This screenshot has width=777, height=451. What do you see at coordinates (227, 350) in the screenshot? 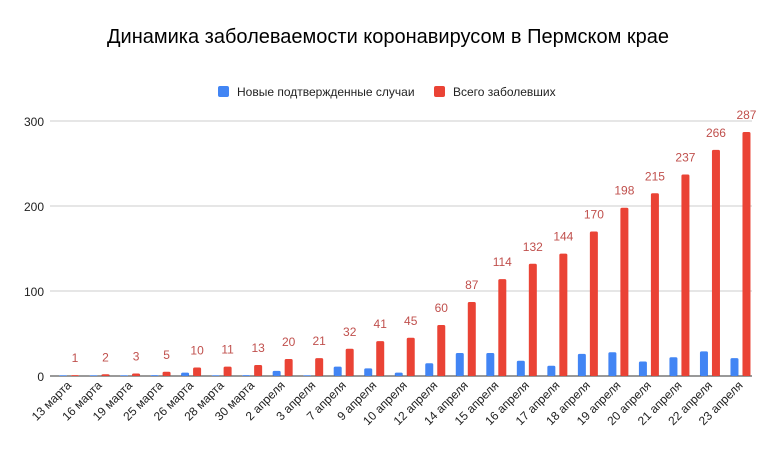
I see `data-label: 11` at bounding box center [227, 350].